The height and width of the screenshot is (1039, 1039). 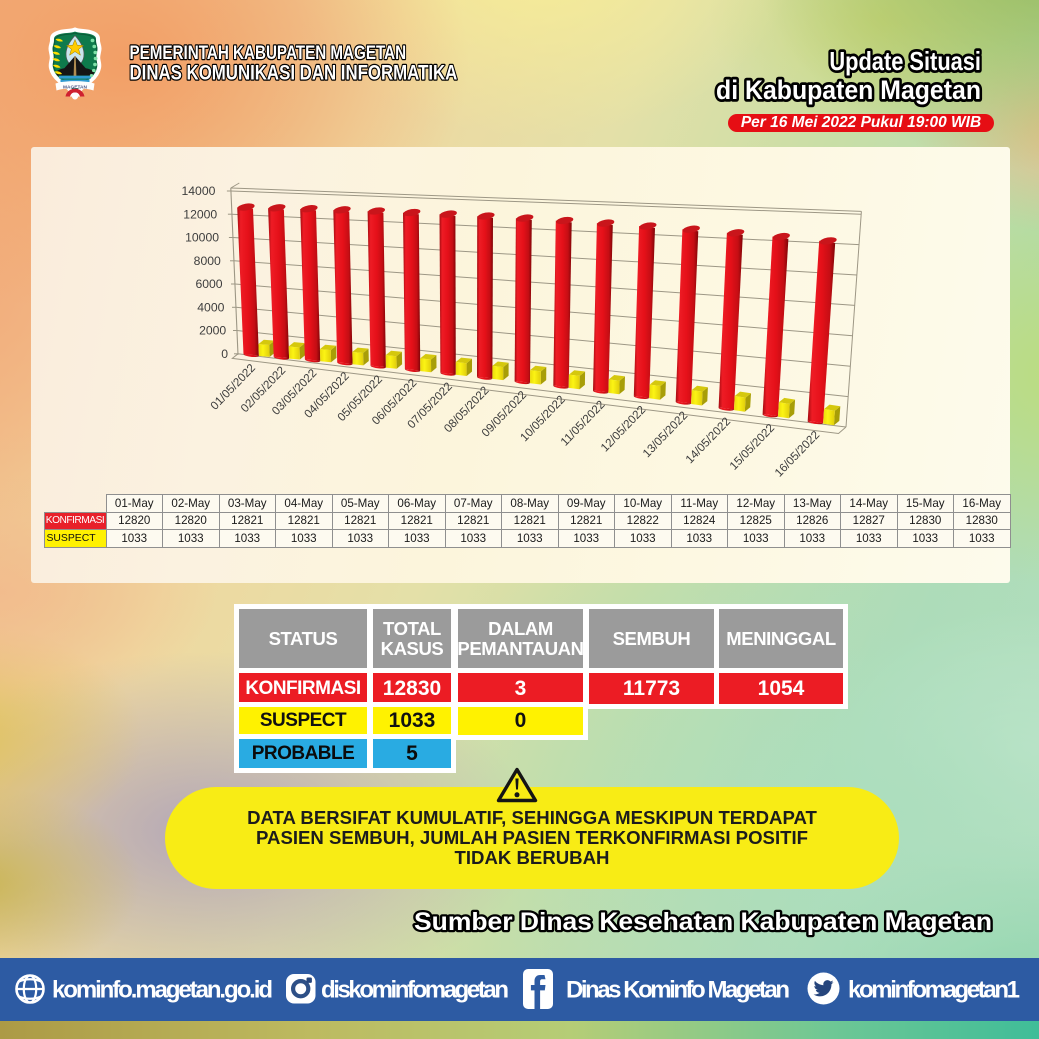 I want to click on svg-text: 11/05/2022, so click(x=582, y=423).